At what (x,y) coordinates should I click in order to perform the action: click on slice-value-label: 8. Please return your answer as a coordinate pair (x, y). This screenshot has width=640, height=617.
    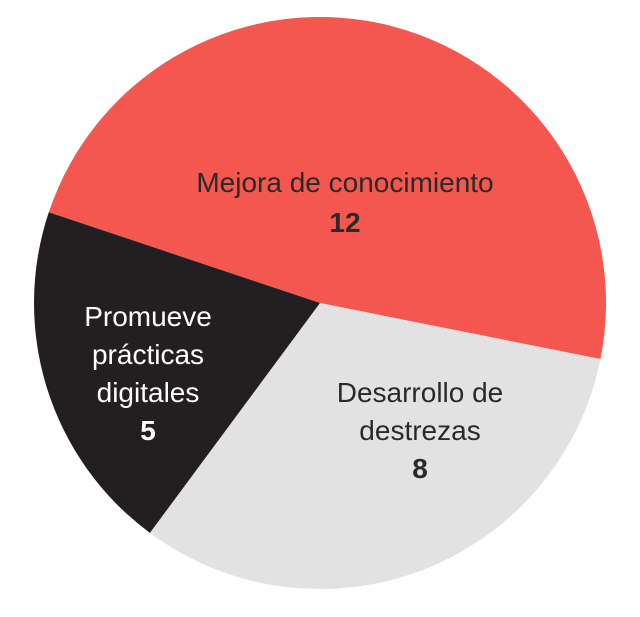
    Looking at the image, I should click on (420, 468).